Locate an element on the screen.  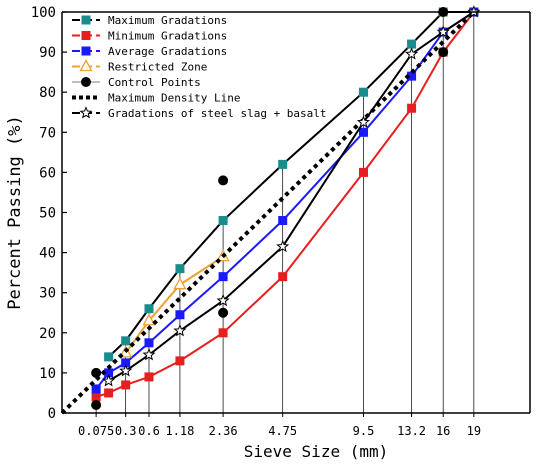
legend-label: Restricted Zone is located at coordinates (157, 67).